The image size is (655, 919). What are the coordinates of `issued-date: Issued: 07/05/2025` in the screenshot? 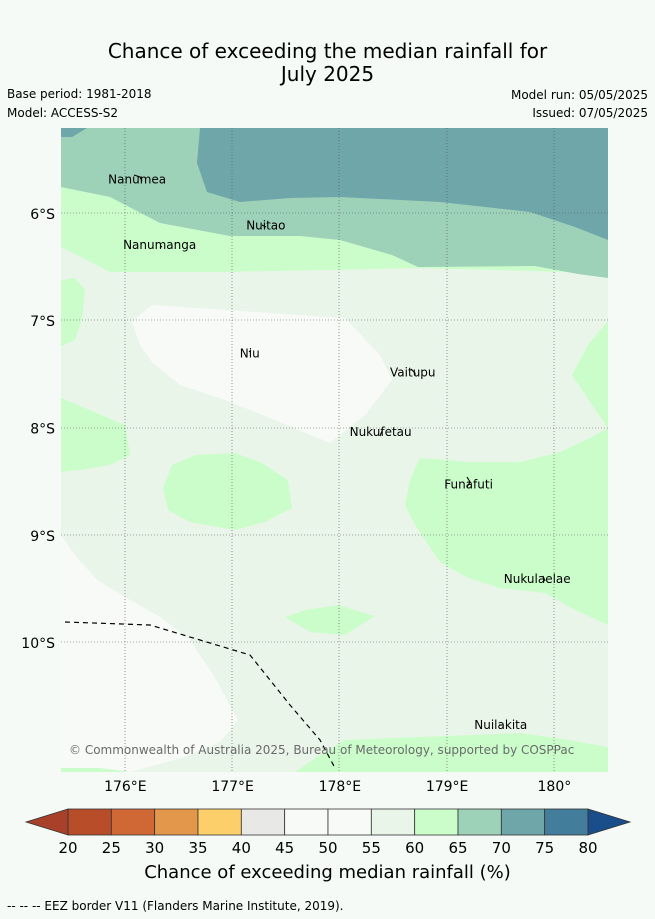 It's located at (590, 113).